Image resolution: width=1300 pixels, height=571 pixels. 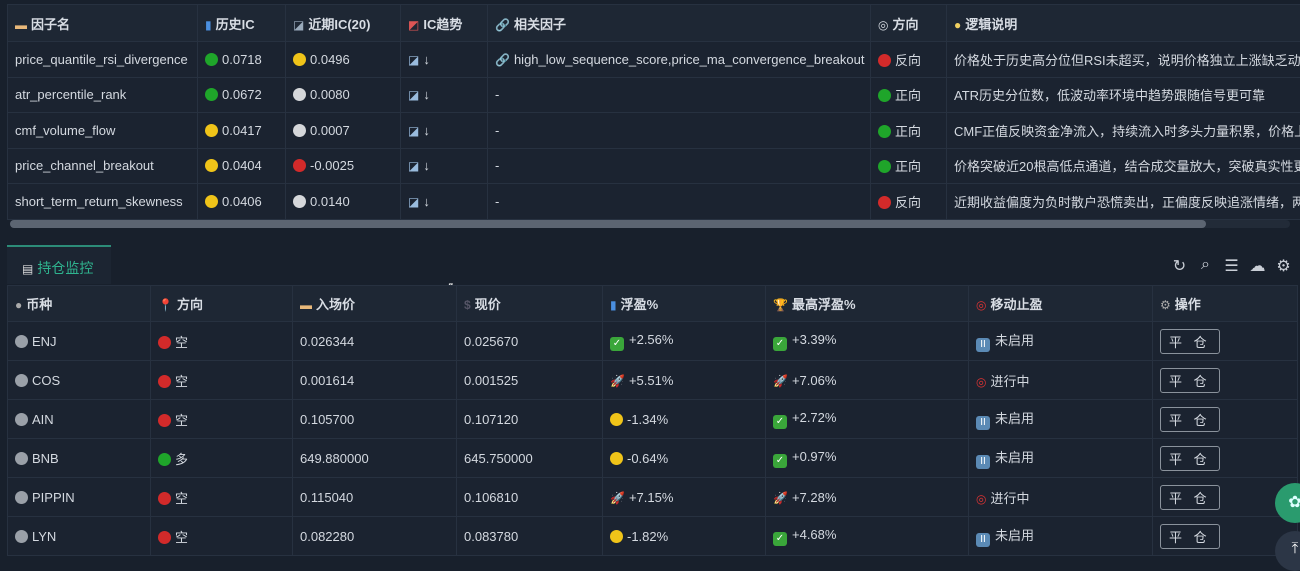 What do you see at coordinates (530, 458) in the screenshot?
I see `current-price: 645.750000` at bounding box center [530, 458].